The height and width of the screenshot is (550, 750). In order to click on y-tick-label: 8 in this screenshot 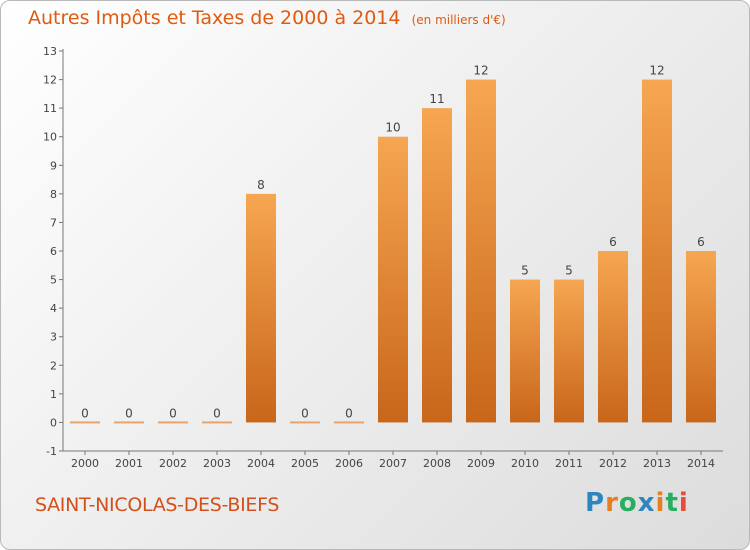, I will do `click(53, 194)`.